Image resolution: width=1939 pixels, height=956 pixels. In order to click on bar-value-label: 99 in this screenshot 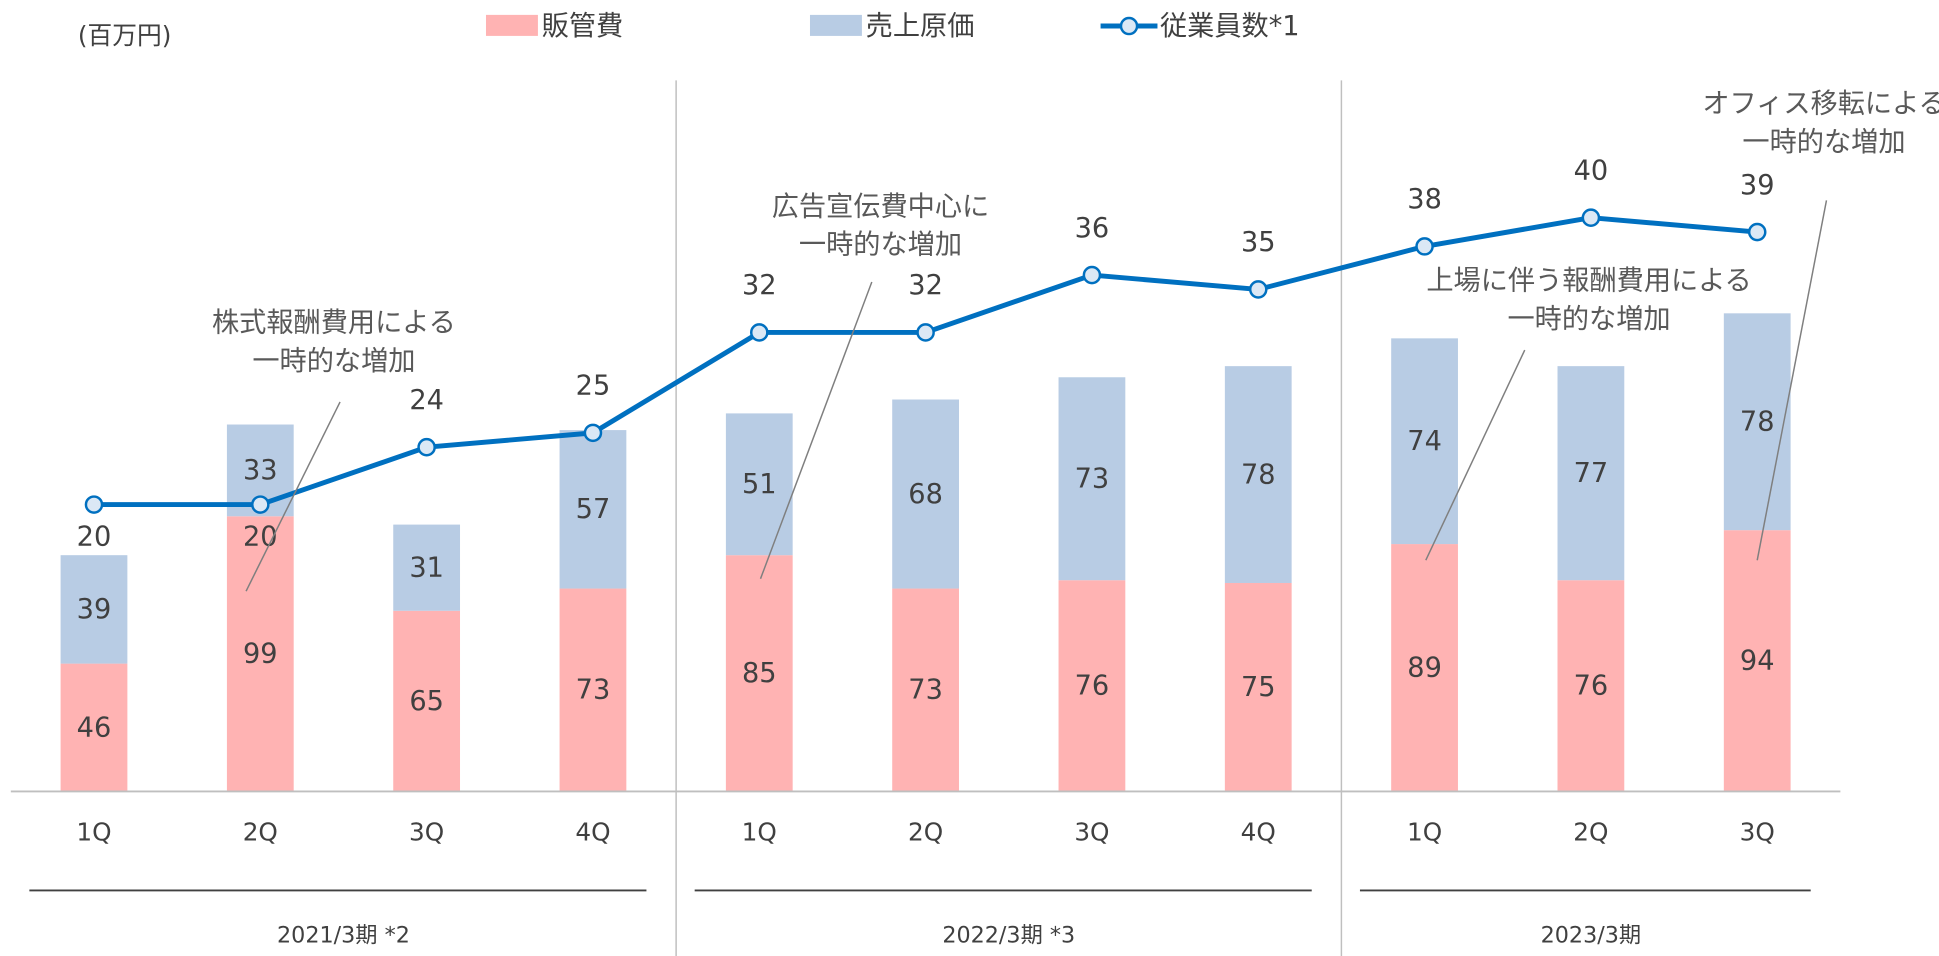, I will do `click(260, 654)`.